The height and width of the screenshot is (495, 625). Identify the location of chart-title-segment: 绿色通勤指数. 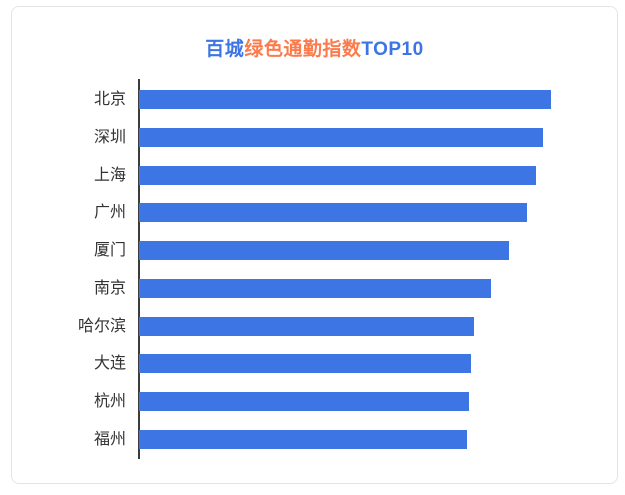
(303, 49).